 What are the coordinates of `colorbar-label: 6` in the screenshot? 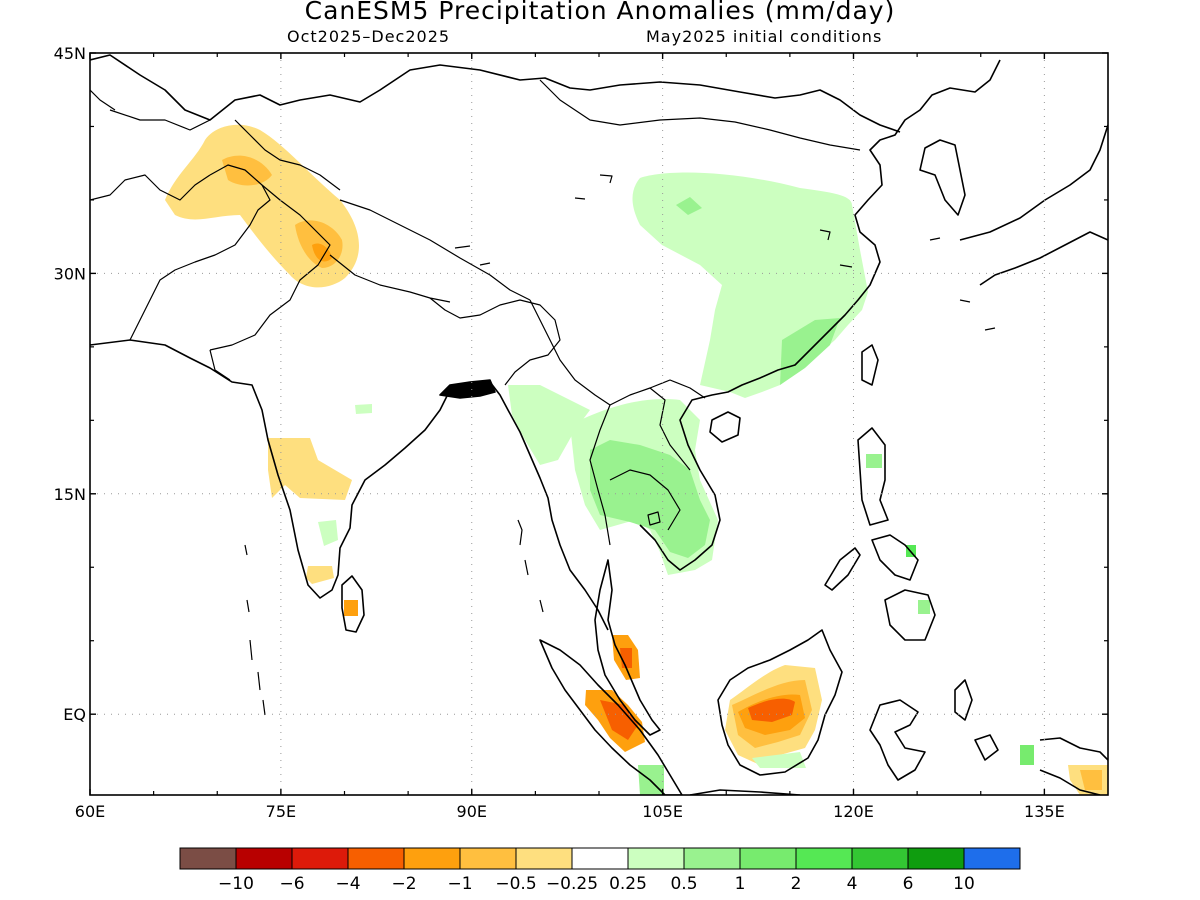 It's located at (908, 884).